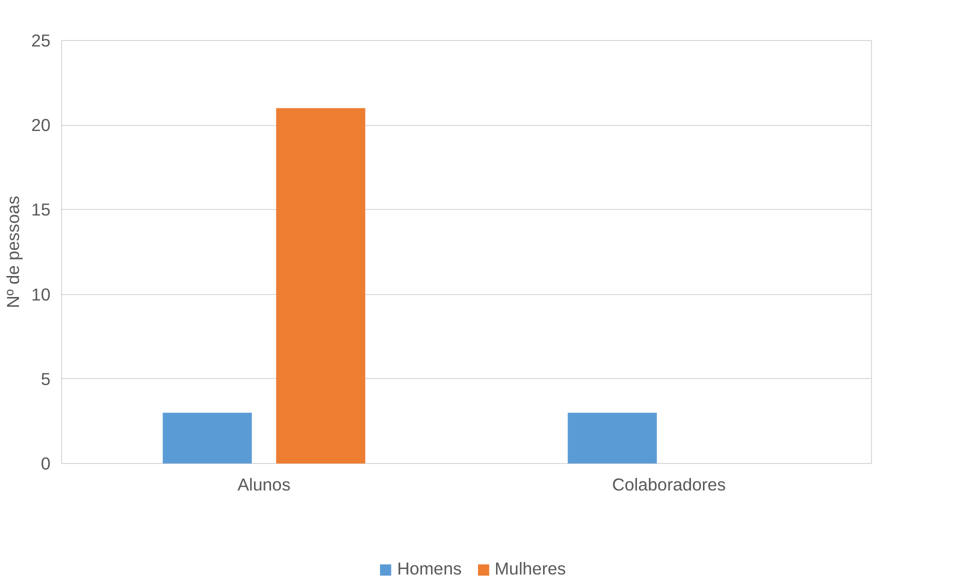 This screenshot has height=581, width=953. What do you see at coordinates (264, 484) in the screenshot?
I see `x-tick-label: Alunos` at bounding box center [264, 484].